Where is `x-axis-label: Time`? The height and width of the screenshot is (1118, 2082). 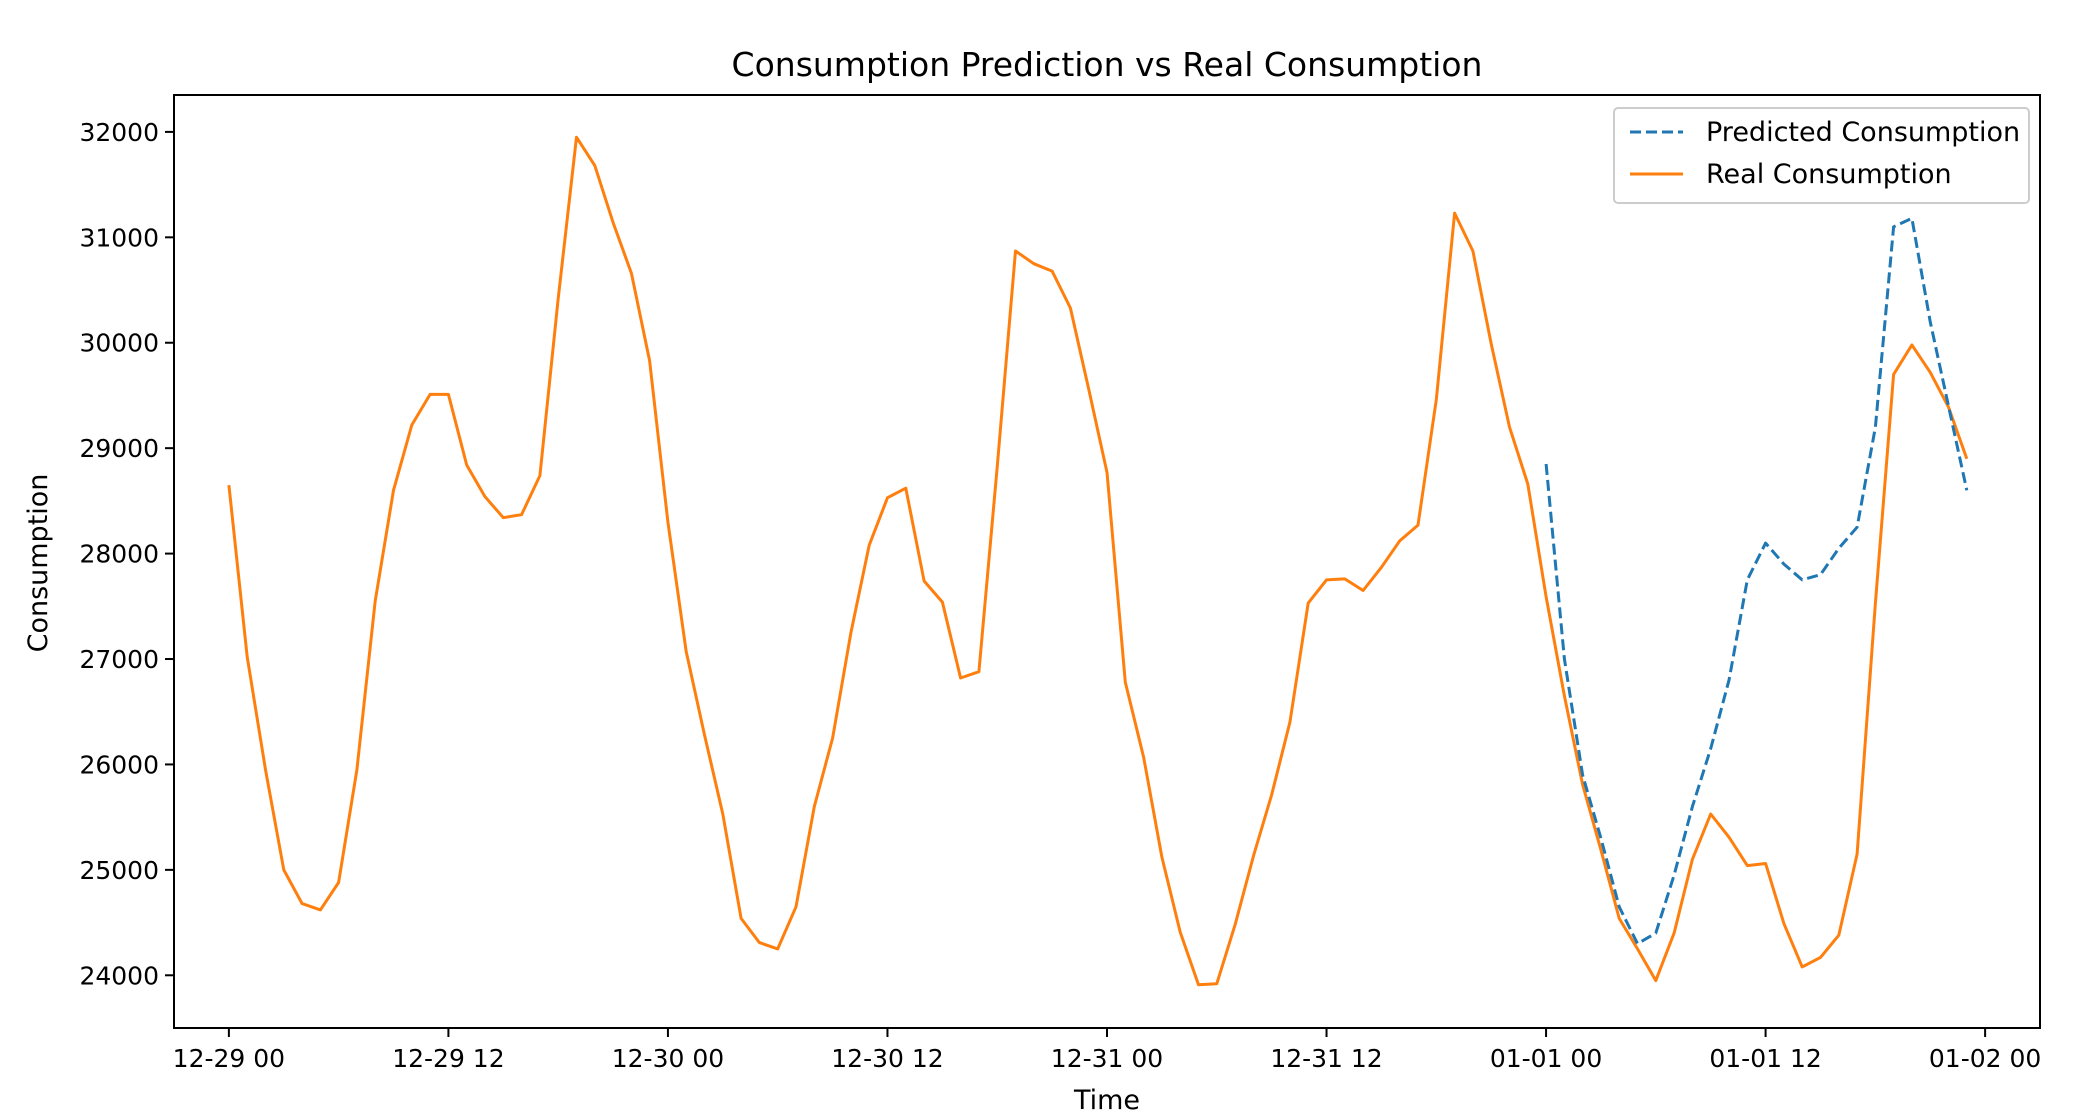
x-axis-label: Time is located at coordinates (1106, 1100).